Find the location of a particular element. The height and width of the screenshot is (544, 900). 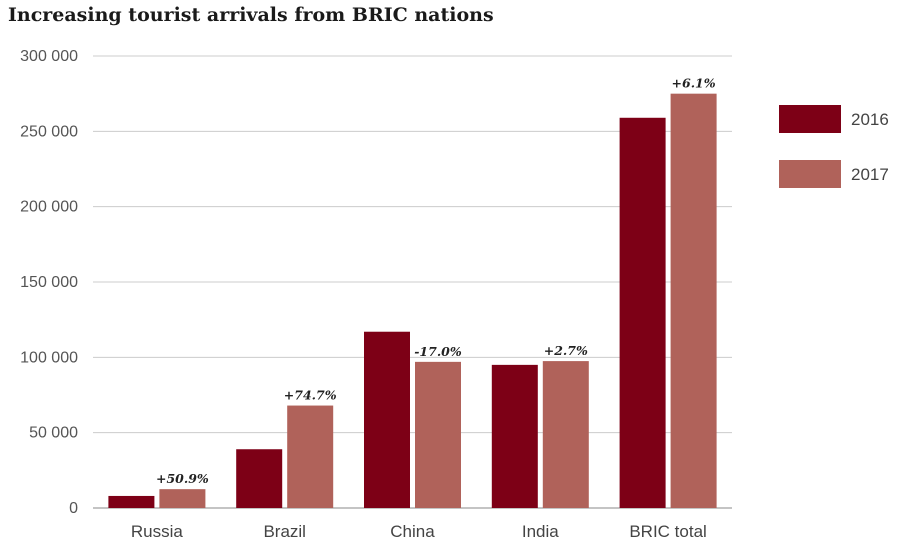

legend-swatch-2017 is located at coordinates (810, 174).